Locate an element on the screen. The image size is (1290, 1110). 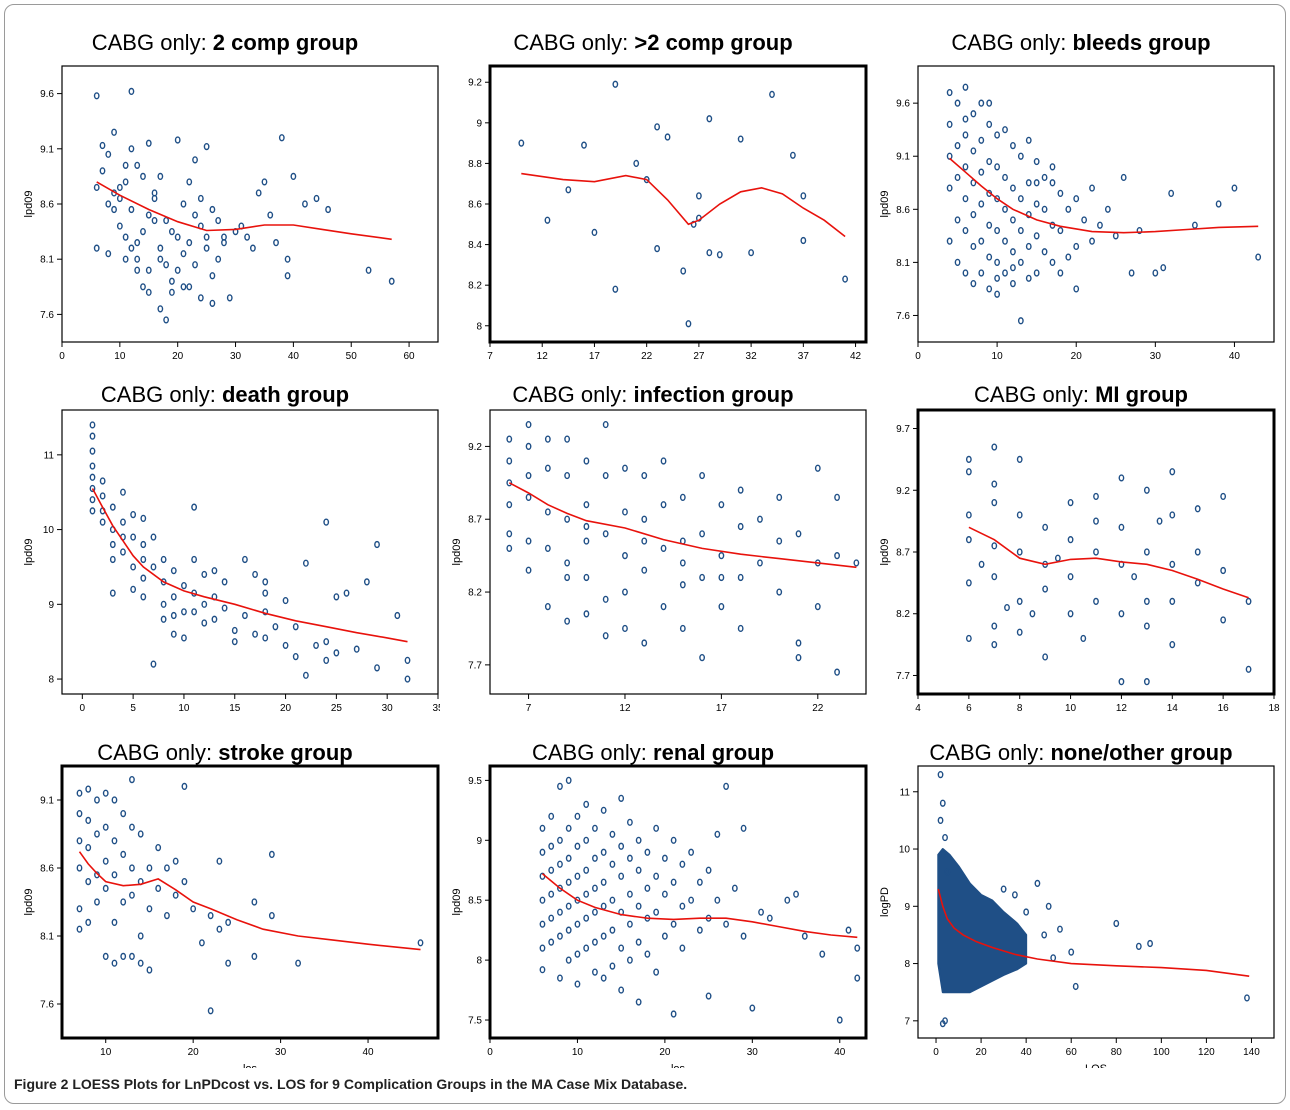
x-tick-label: 60 is located at coordinates (410, 356).